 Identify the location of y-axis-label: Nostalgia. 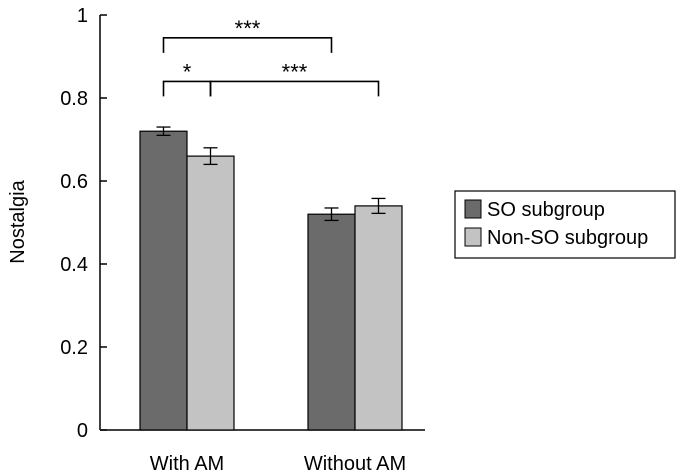
(18, 221).